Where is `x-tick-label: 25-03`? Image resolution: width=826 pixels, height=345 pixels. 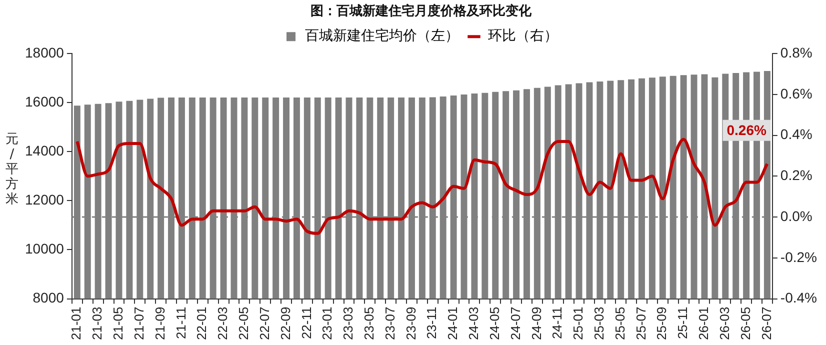
x-tick-label: 25-03 is located at coordinates (598, 323).